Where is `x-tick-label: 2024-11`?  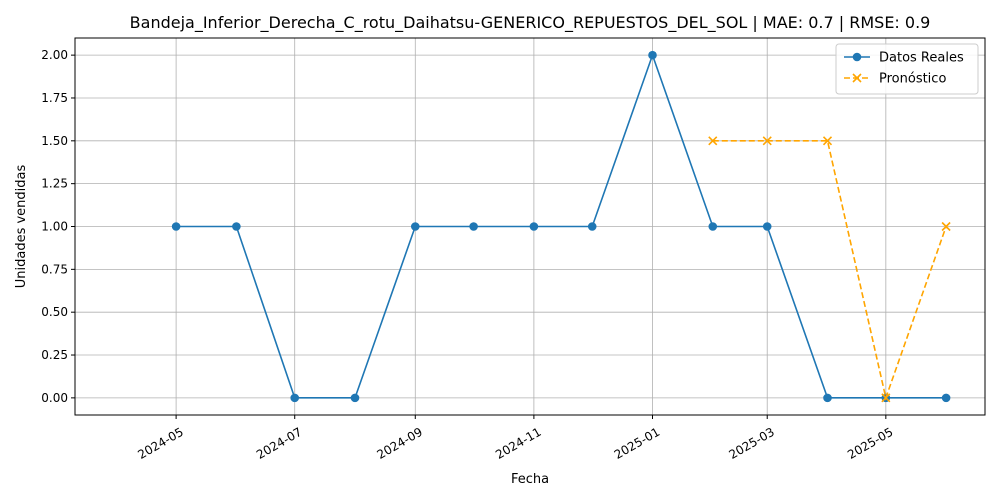 x-tick-label: 2024-11 is located at coordinates (518, 443).